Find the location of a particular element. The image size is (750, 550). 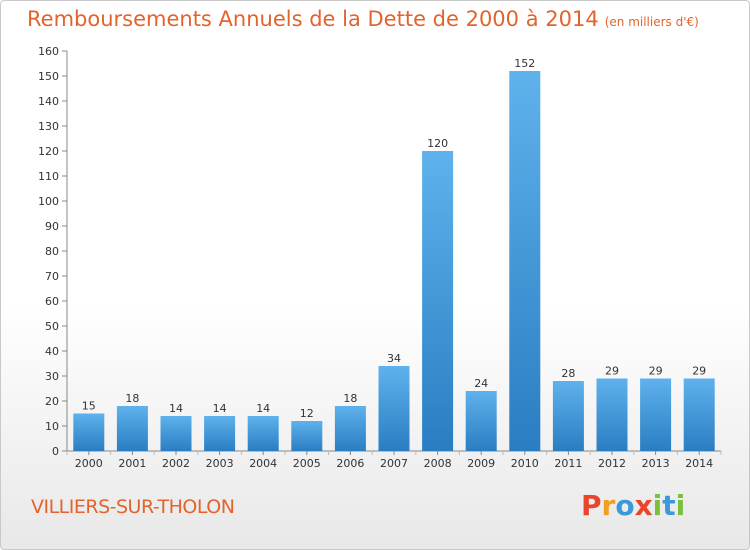

x-tick-label: 2004 is located at coordinates (263, 463).